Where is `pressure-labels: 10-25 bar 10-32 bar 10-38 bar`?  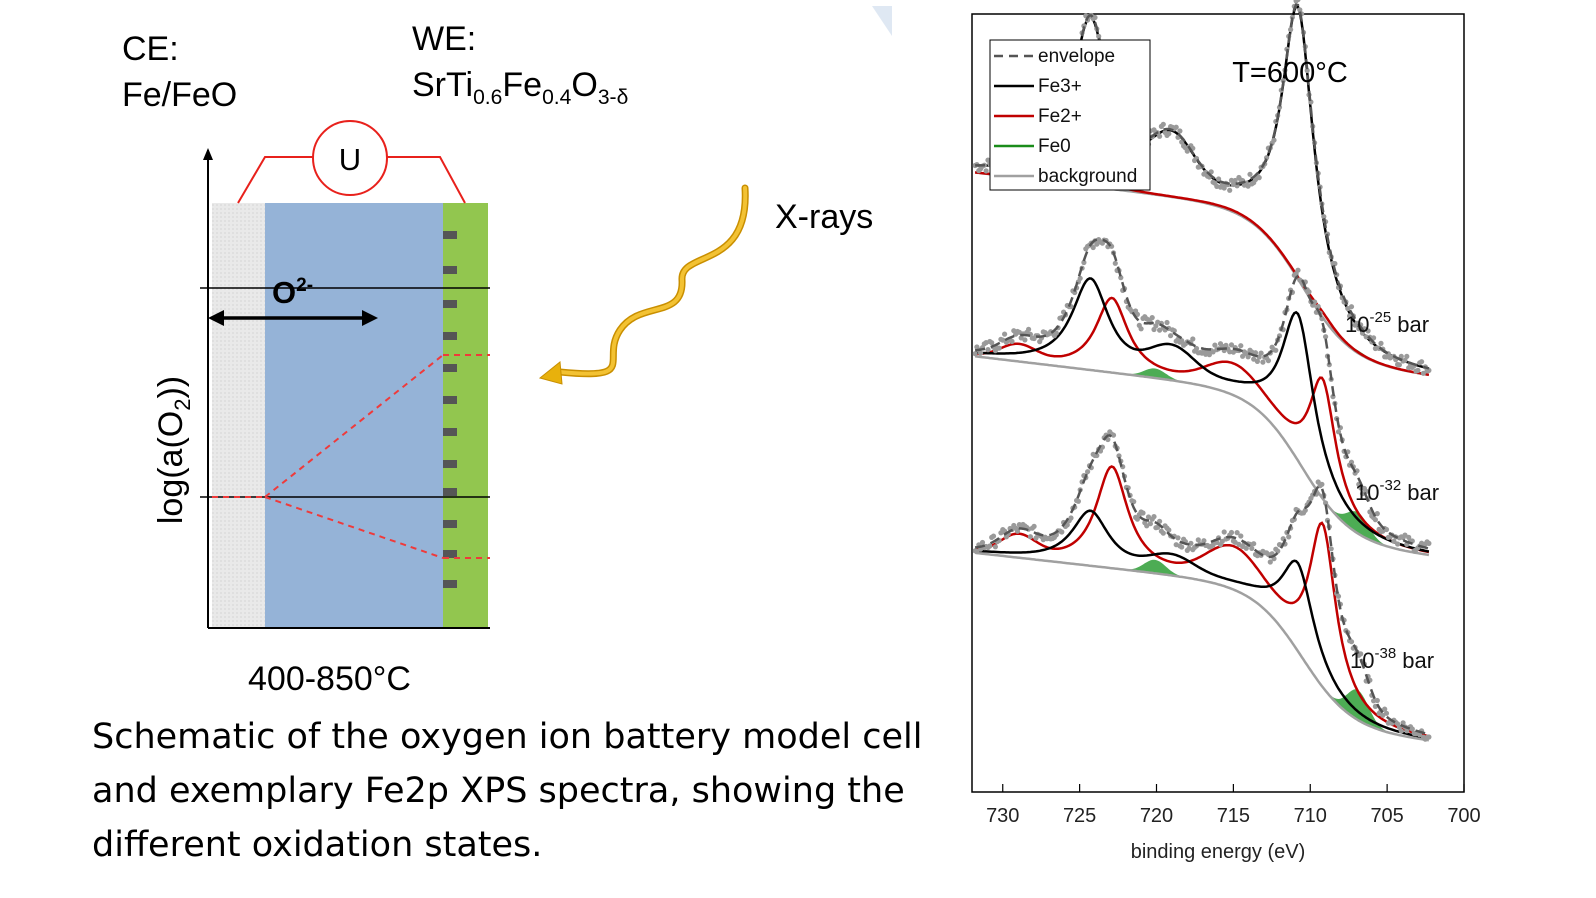 pressure-labels: 10-25 bar 10-32 bar 10-38 bar is located at coordinates (1392, 491).